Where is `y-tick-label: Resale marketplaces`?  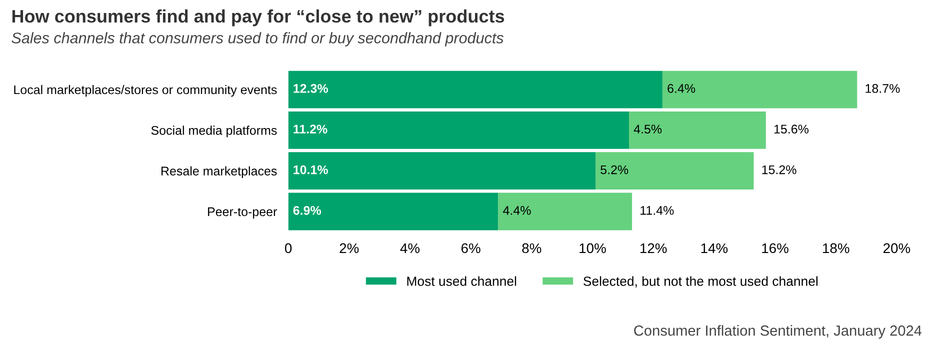
y-tick-label: Resale marketplaces is located at coordinates (219, 172).